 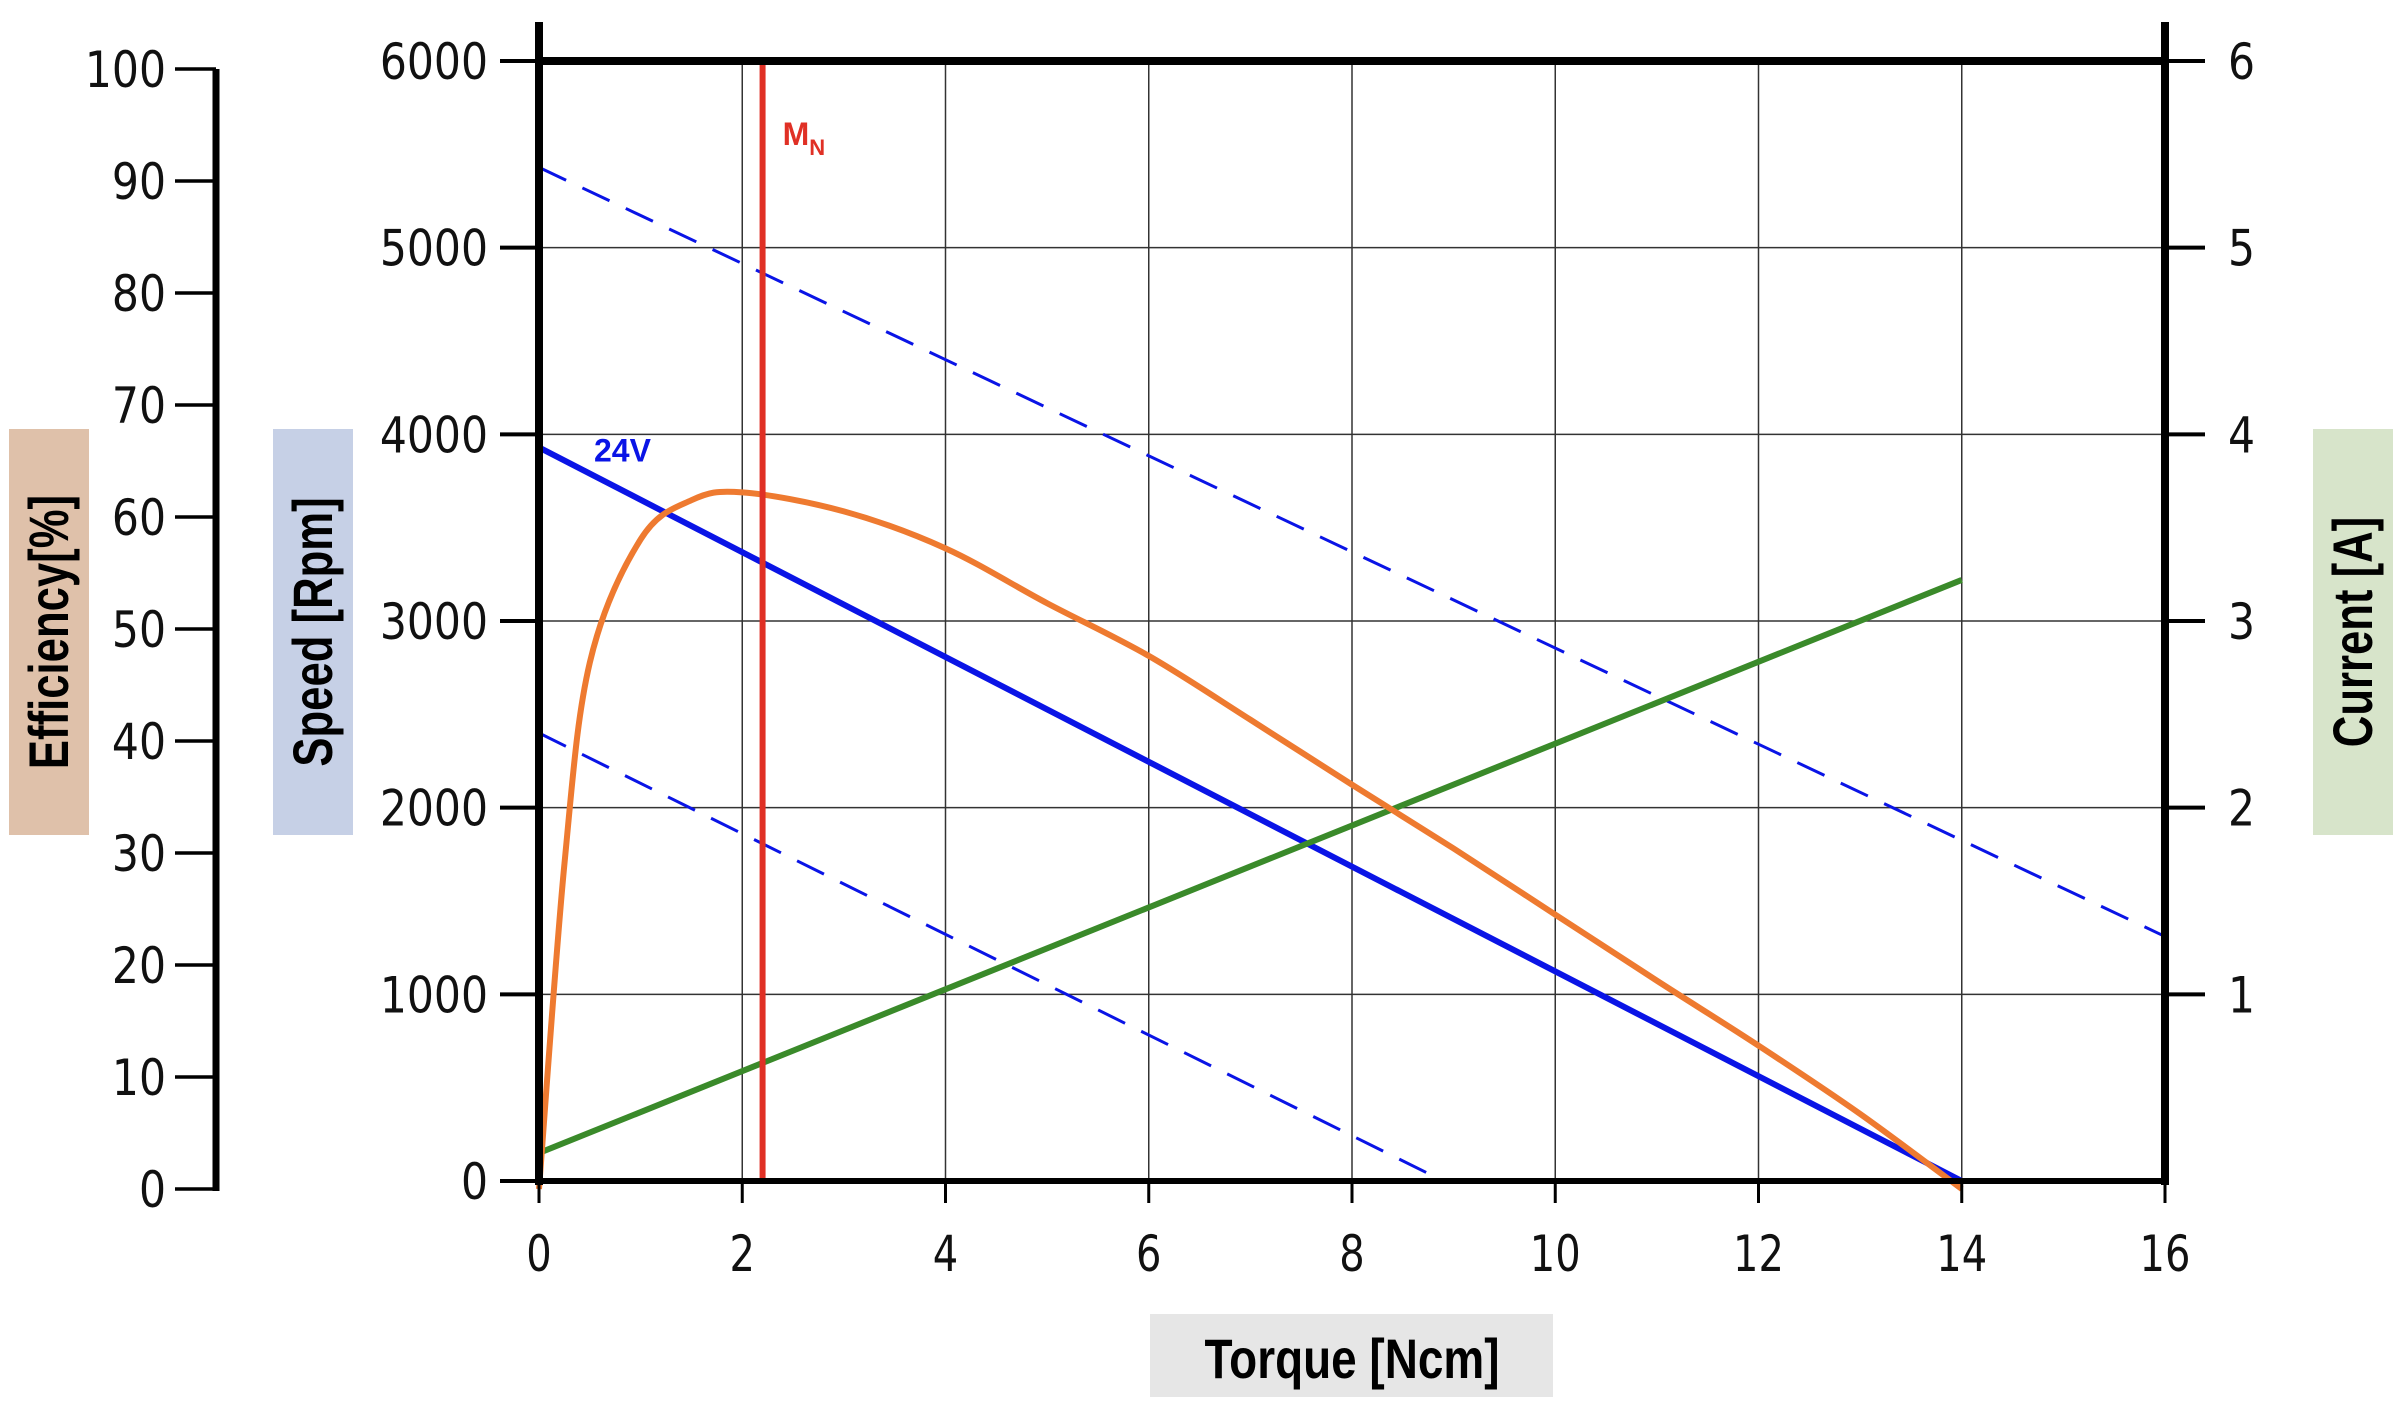 I want to click on x-tick-label: 2, so click(x=742, y=1254).